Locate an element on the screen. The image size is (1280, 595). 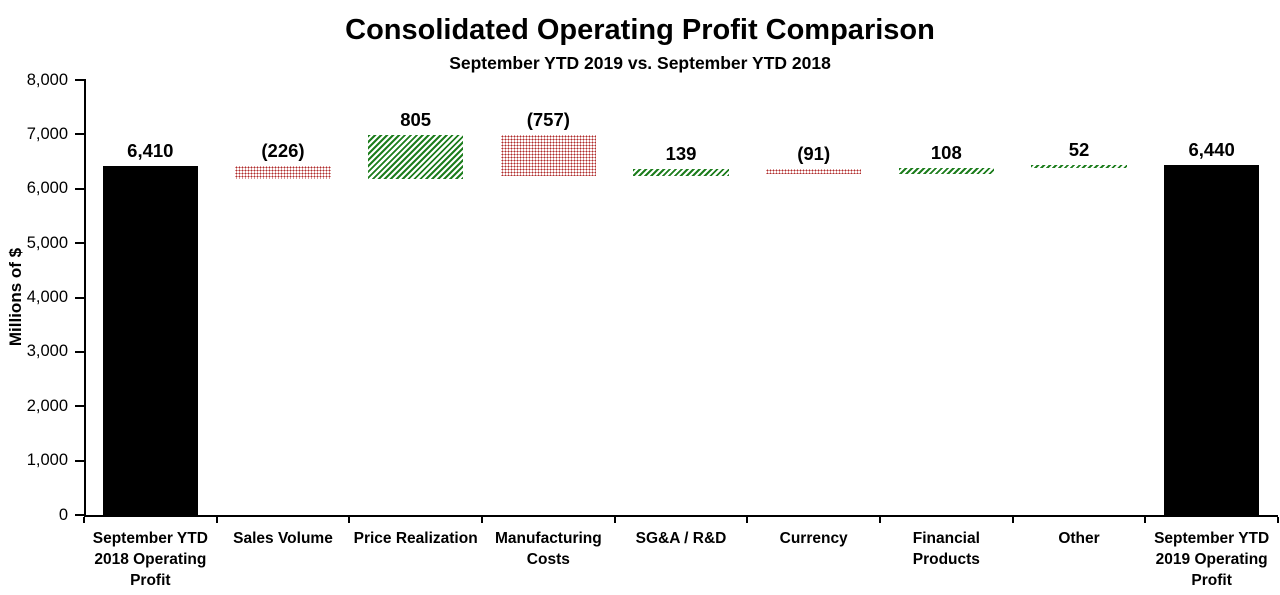
category-label: Price Realization is located at coordinates (416, 538).